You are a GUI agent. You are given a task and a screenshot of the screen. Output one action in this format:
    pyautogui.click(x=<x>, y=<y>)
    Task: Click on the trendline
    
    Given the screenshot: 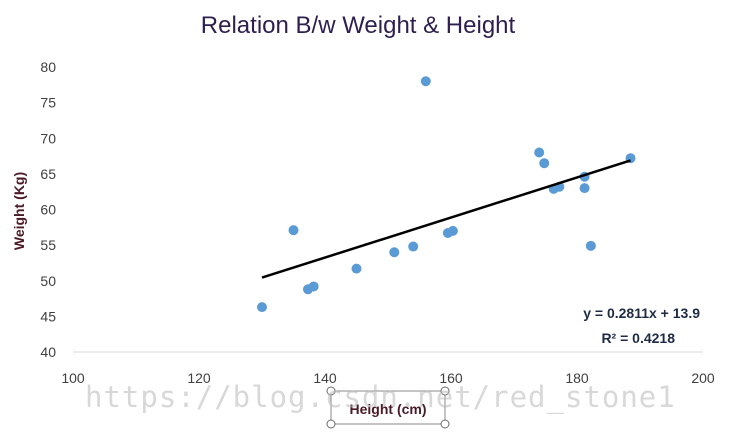 What is the action you would take?
    pyautogui.click(x=446, y=219)
    